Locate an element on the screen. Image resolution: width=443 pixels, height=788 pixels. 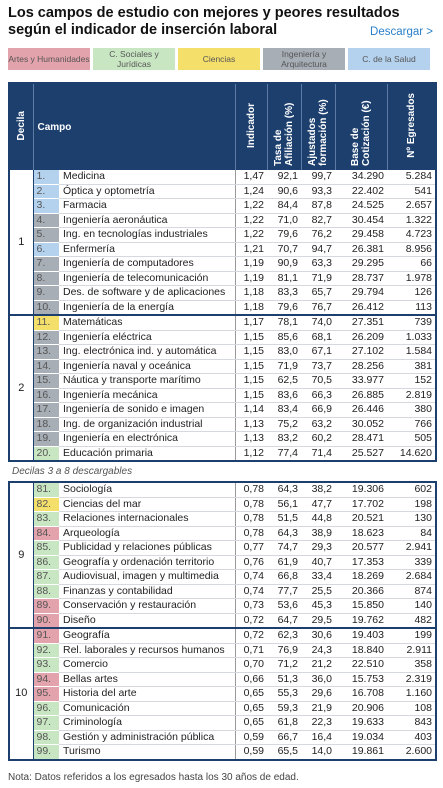
value: 30,6 is located at coordinates (318, 635).